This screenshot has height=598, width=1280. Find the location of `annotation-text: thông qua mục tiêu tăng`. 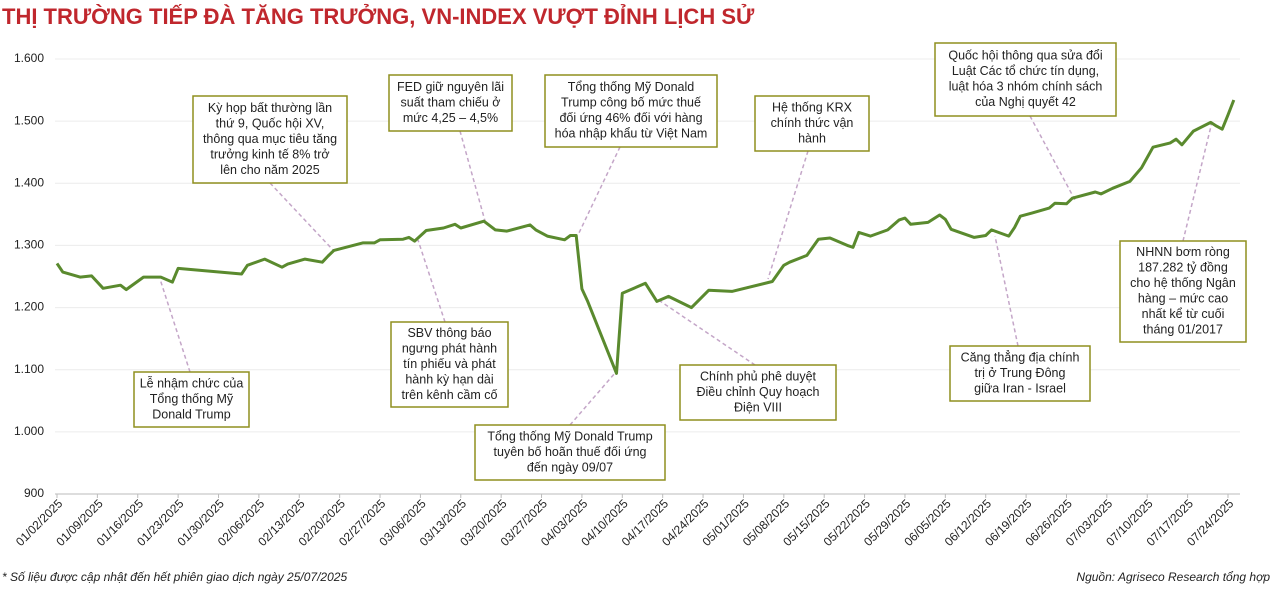

annotation-text: thông qua mục tiêu tăng is located at coordinates (270, 139).